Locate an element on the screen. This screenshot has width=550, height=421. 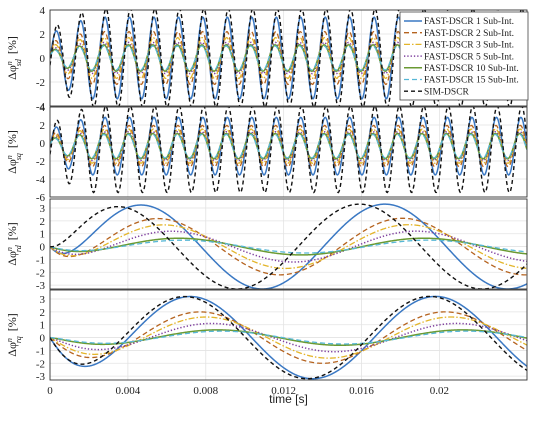
panel-1-ylabel-text: Δφnsd[%] is located at coordinates (14, 58).